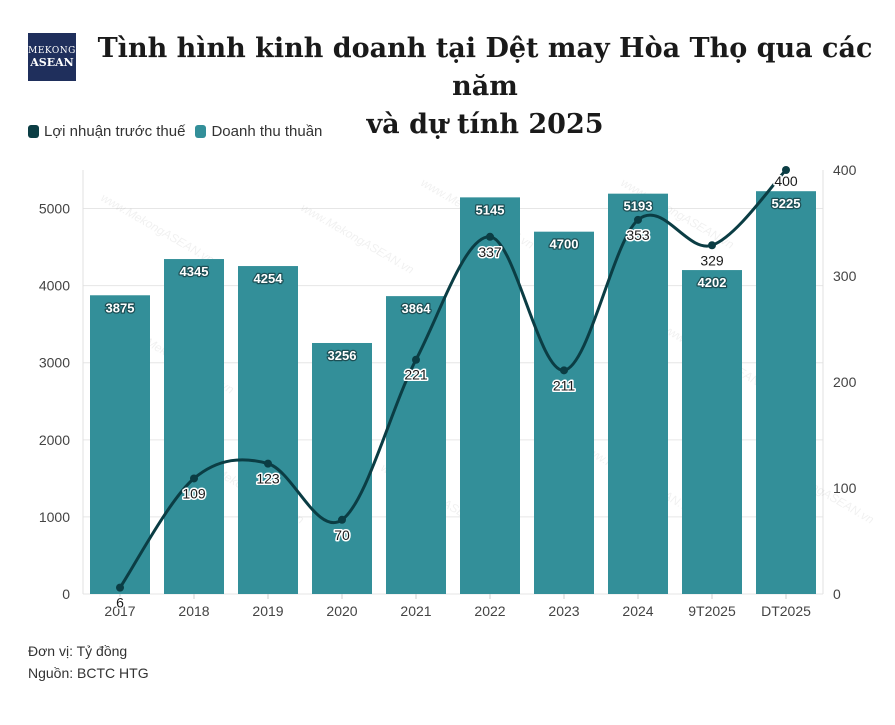 The width and height of the screenshot is (895, 725). Describe the element at coordinates (115, 131) in the screenshot. I see `legend-label-profit: Lợi nhuận trước thuế` at that location.